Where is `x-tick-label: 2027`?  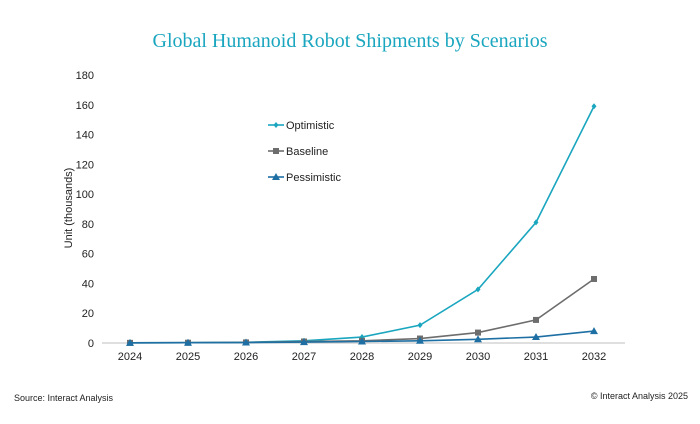
x-tick-label: 2027 is located at coordinates (304, 357).